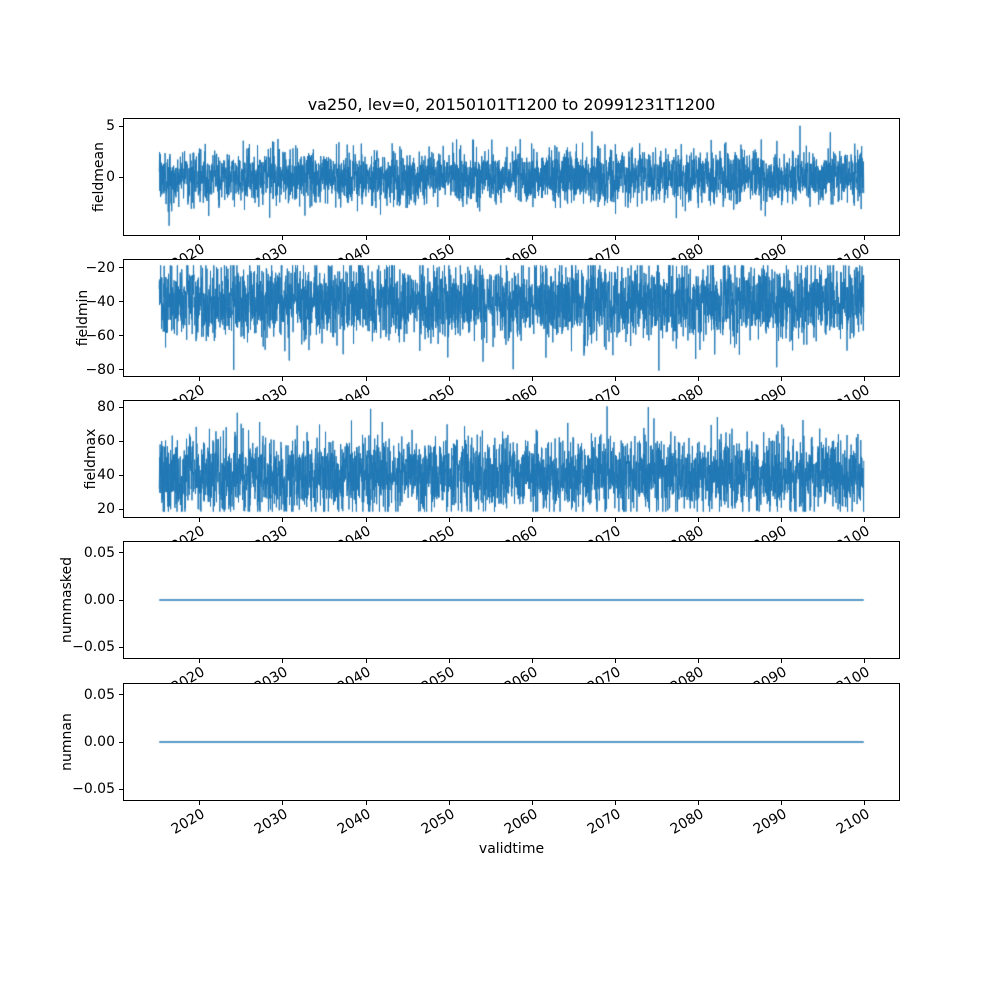 This screenshot has height=1000, width=1000. What do you see at coordinates (438, 822) in the screenshot?
I see `x-tick-label: 2050` at bounding box center [438, 822].